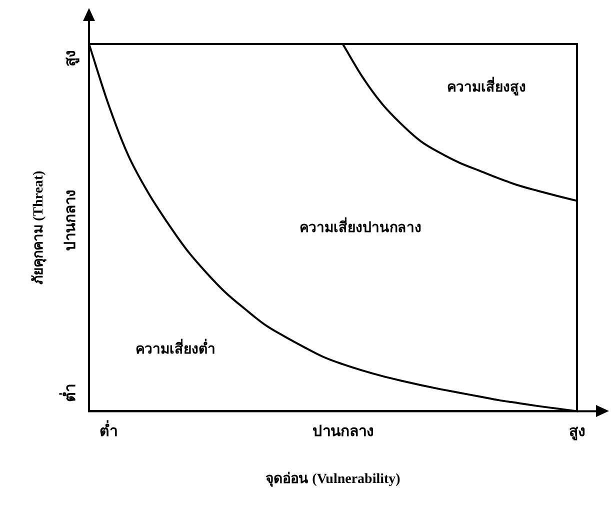 The image size is (611, 514). What do you see at coordinates (38, 227) in the screenshot?
I see `y-axis-title: ภัยคุกคาม (Threat)` at bounding box center [38, 227].